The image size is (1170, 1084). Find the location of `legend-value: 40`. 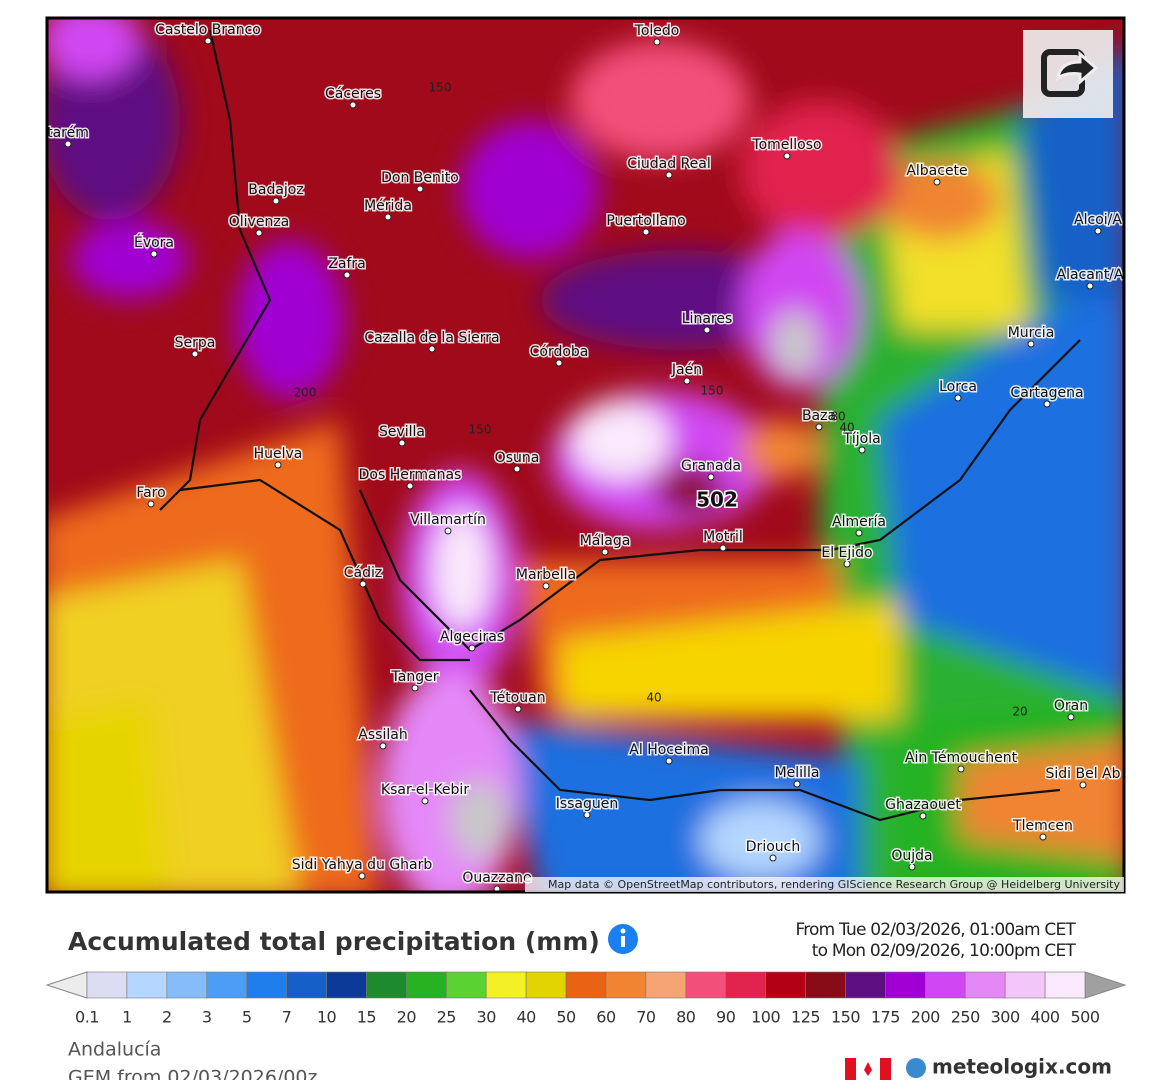

legend-value: 40 is located at coordinates (526, 1017).